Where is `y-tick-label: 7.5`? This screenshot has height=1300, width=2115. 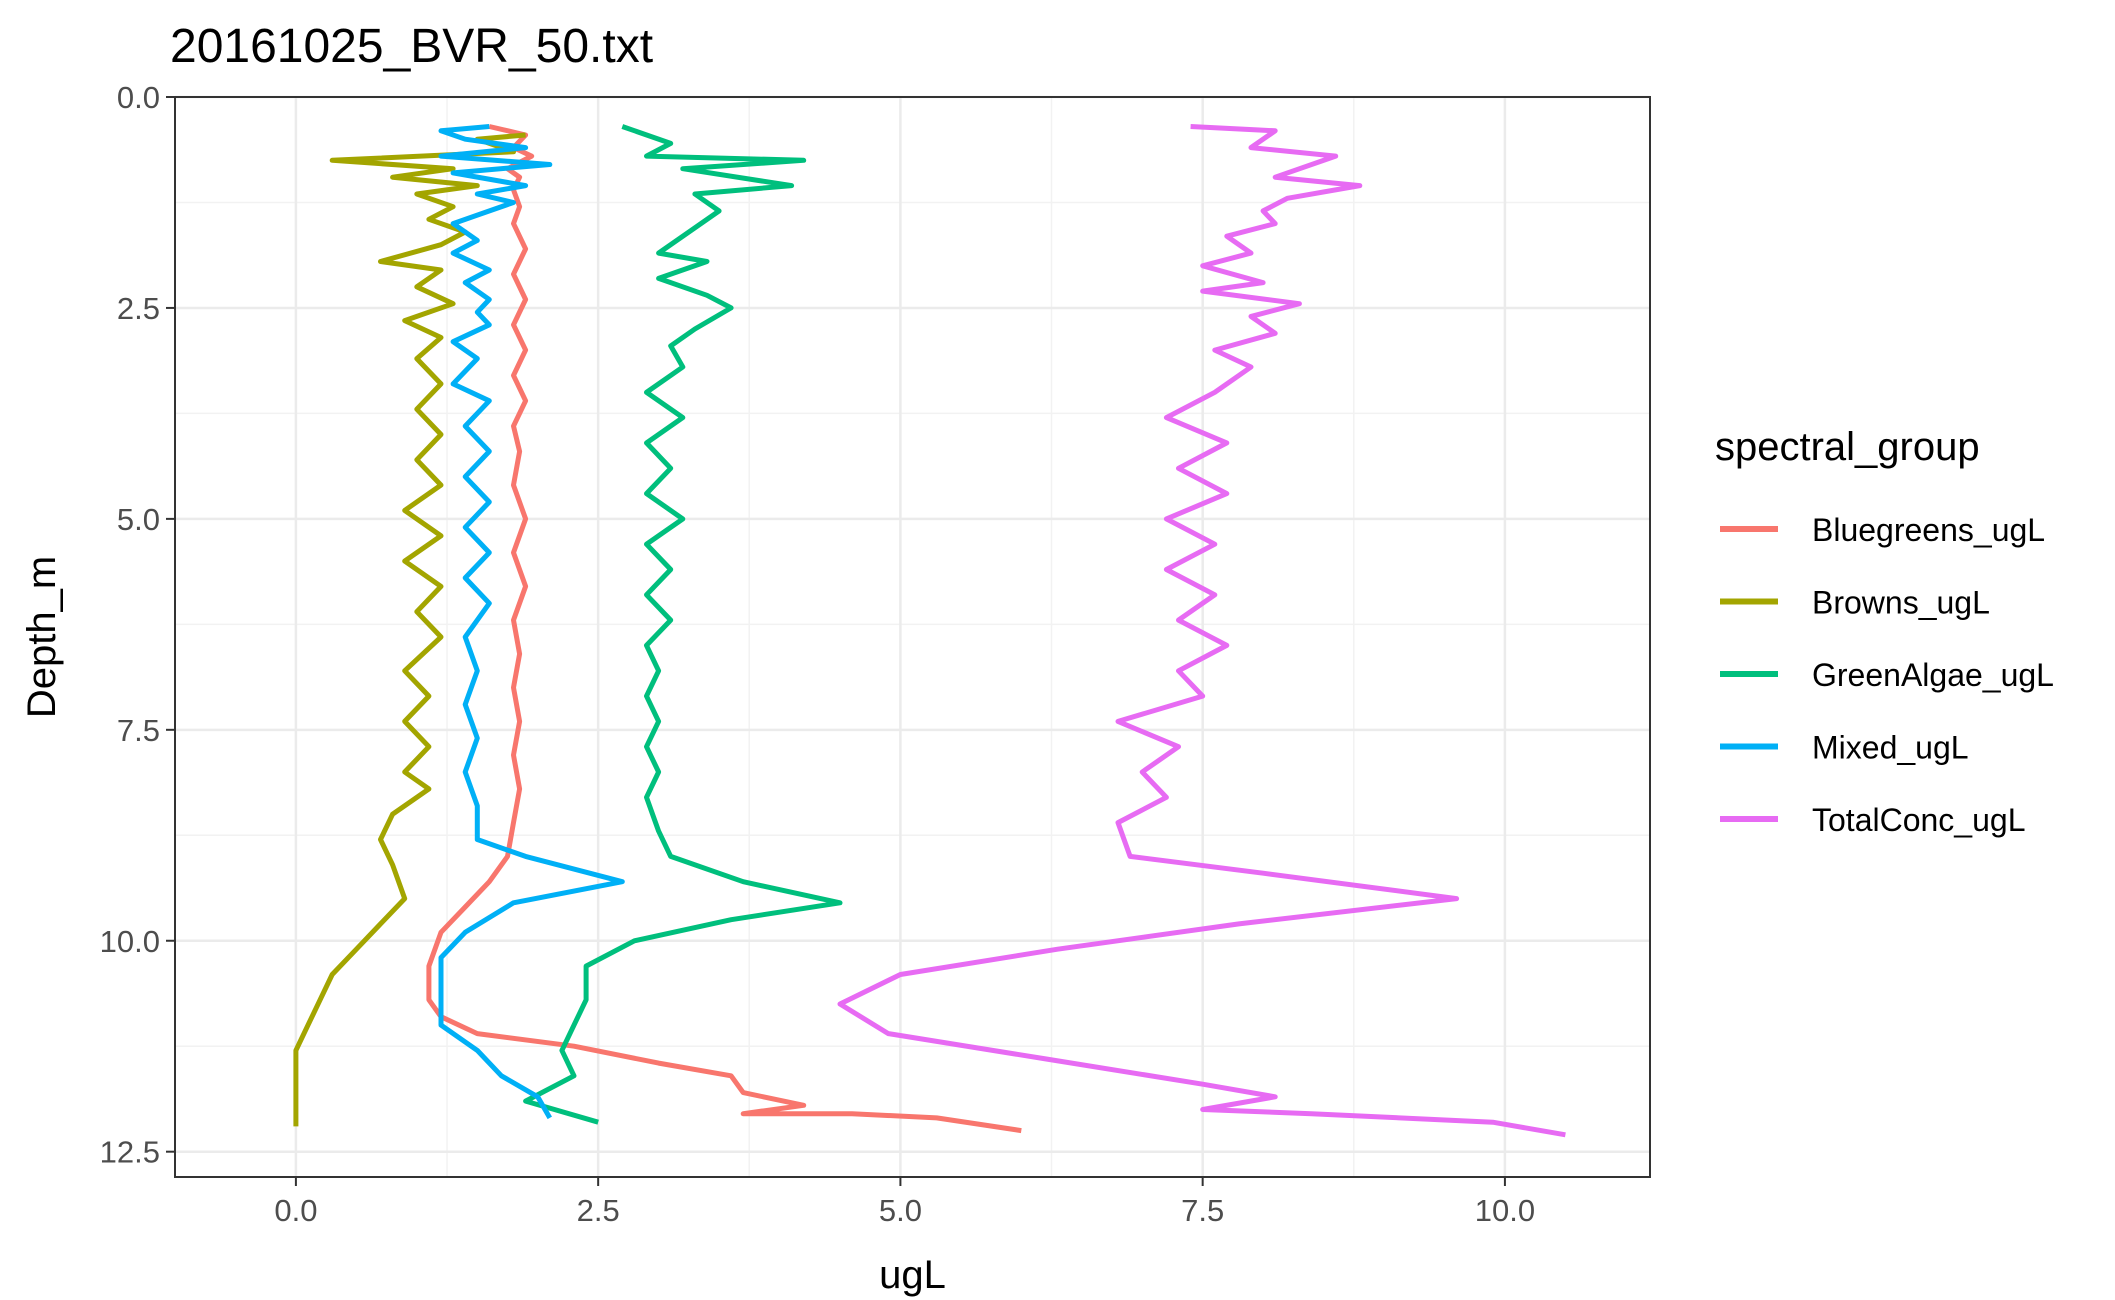
y-tick-label: 7.5 is located at coordinates (138, 730).